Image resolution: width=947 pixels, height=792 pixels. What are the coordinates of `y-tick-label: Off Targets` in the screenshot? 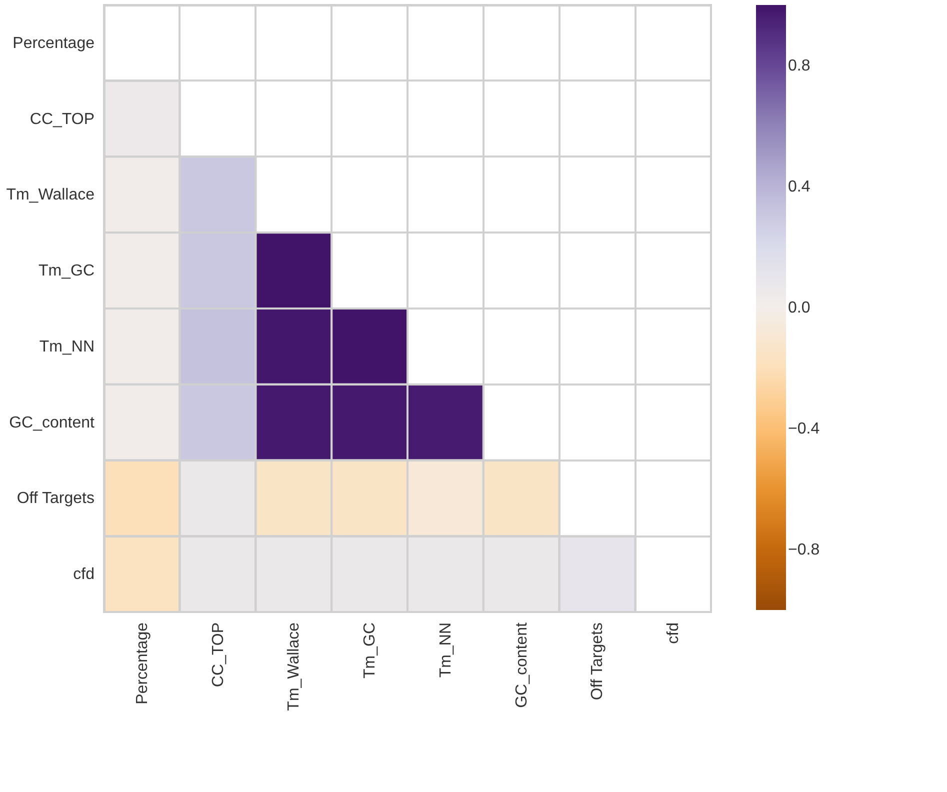 It's located at (55, 499).